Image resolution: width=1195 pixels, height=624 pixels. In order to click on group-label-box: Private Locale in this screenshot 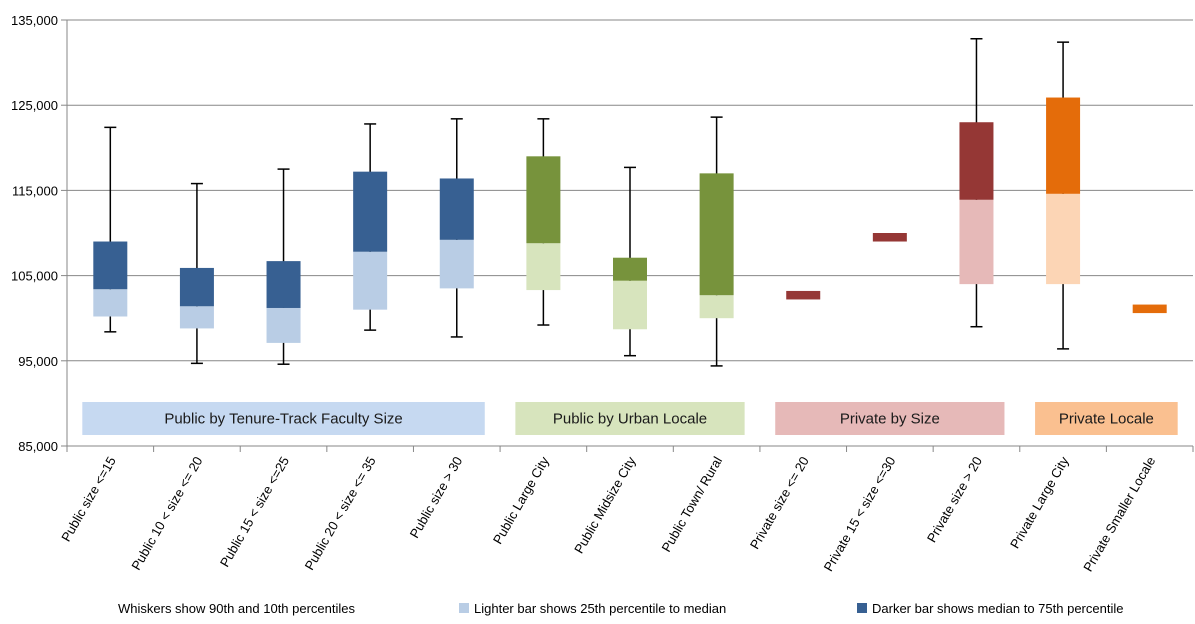, I will do `click(1106, 418)`.